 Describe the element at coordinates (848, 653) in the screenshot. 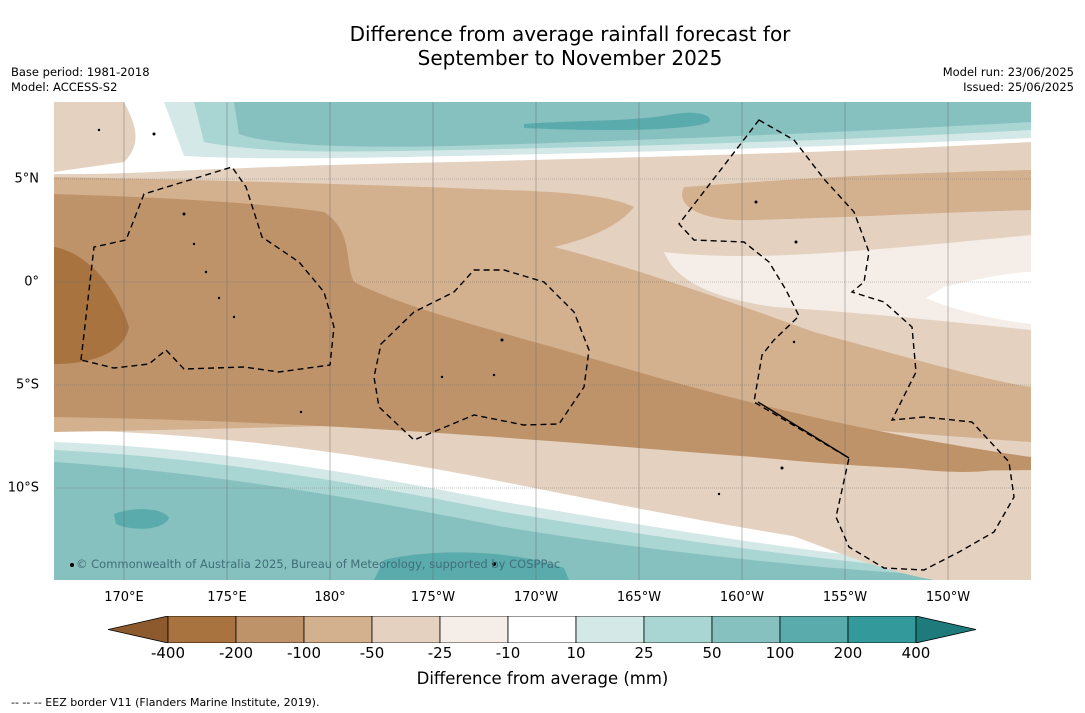

I see `legend-tick: 200` at that location.